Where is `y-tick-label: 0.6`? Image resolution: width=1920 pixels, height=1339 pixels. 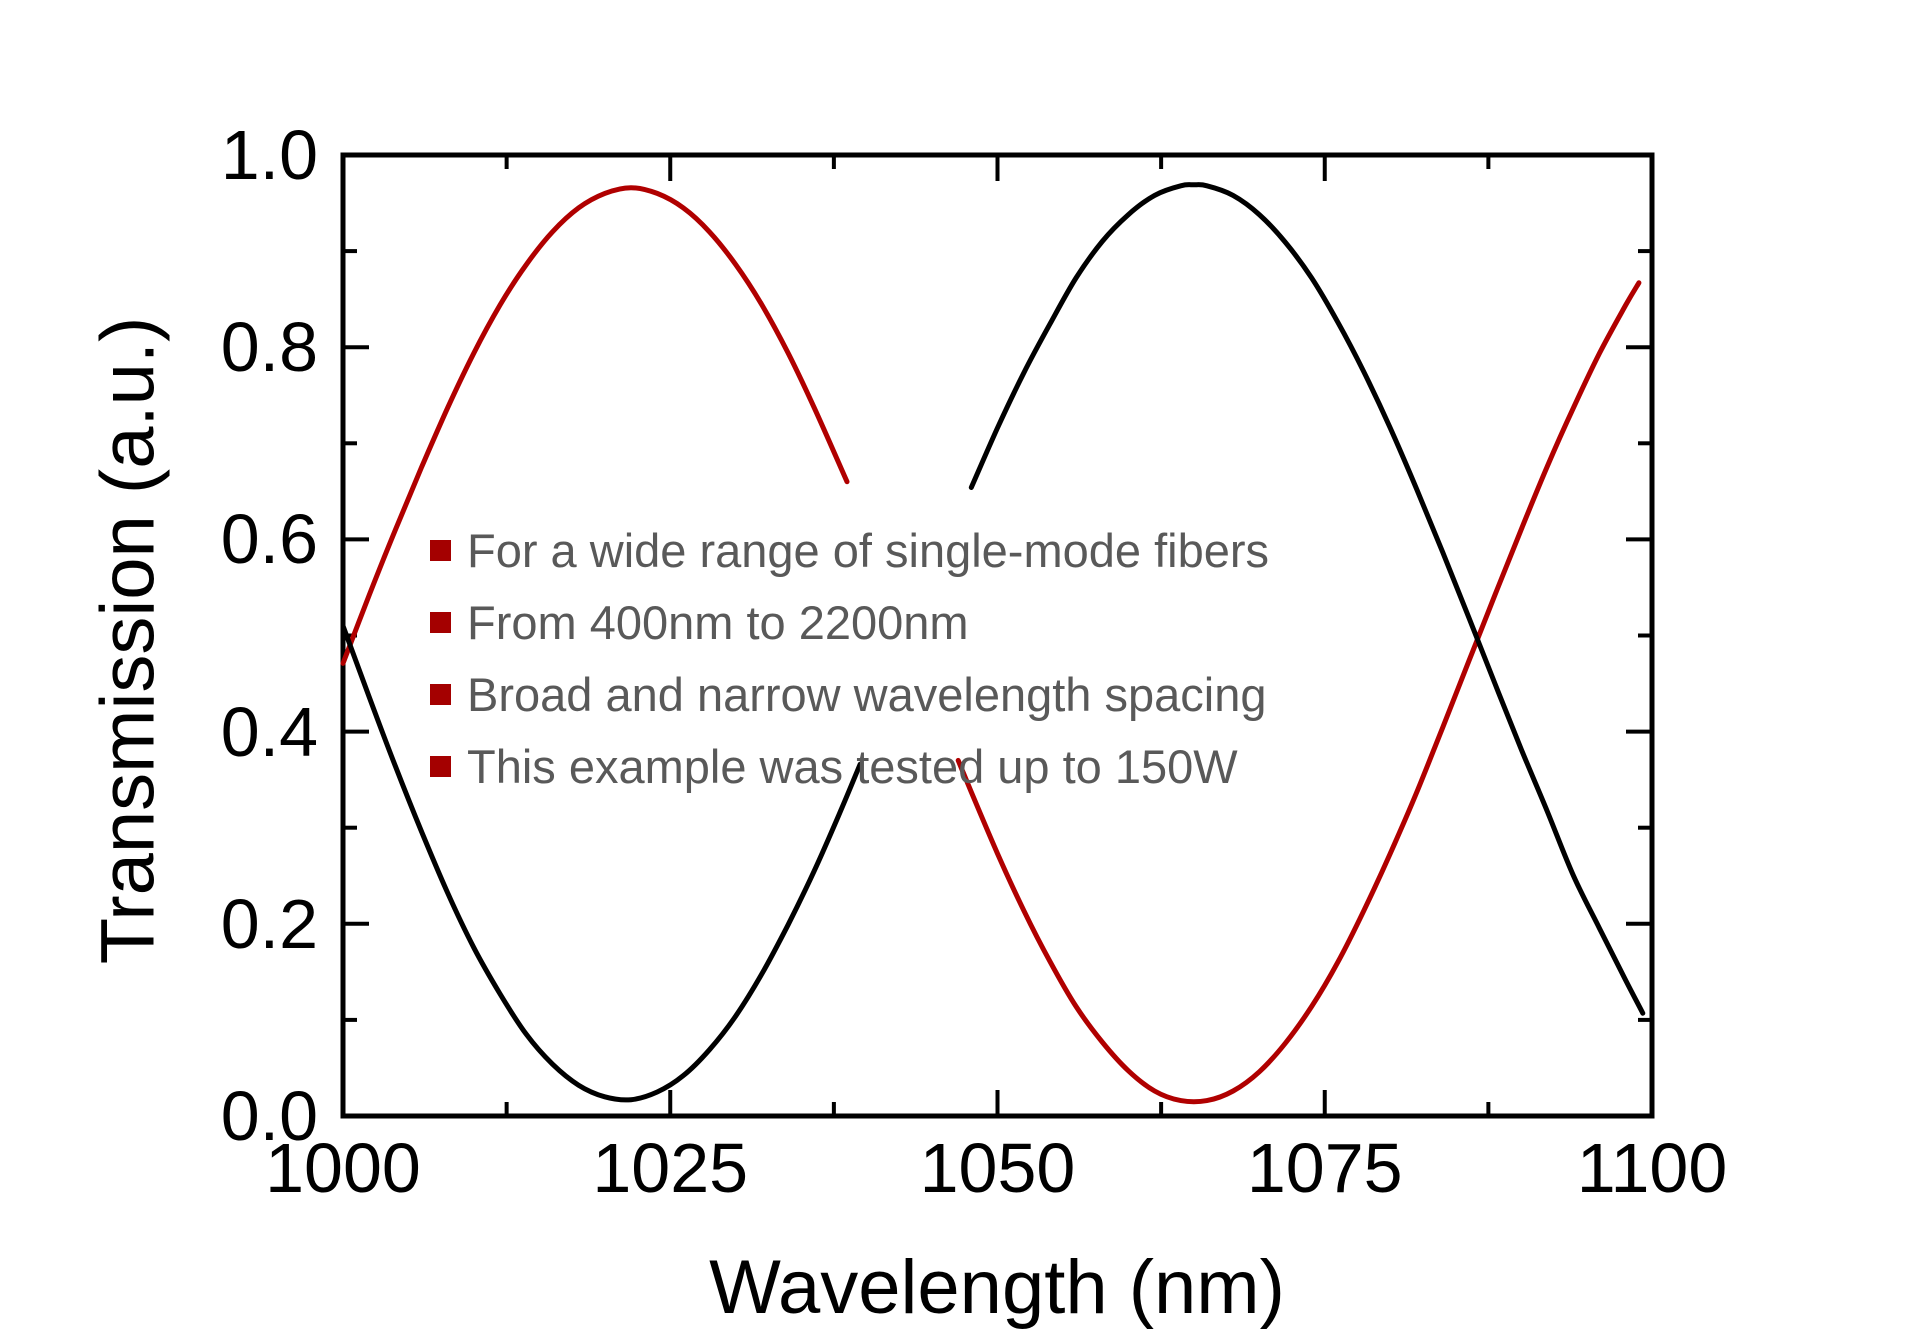
y-tick-label: 0.6 is located at coordinates (269, 539).